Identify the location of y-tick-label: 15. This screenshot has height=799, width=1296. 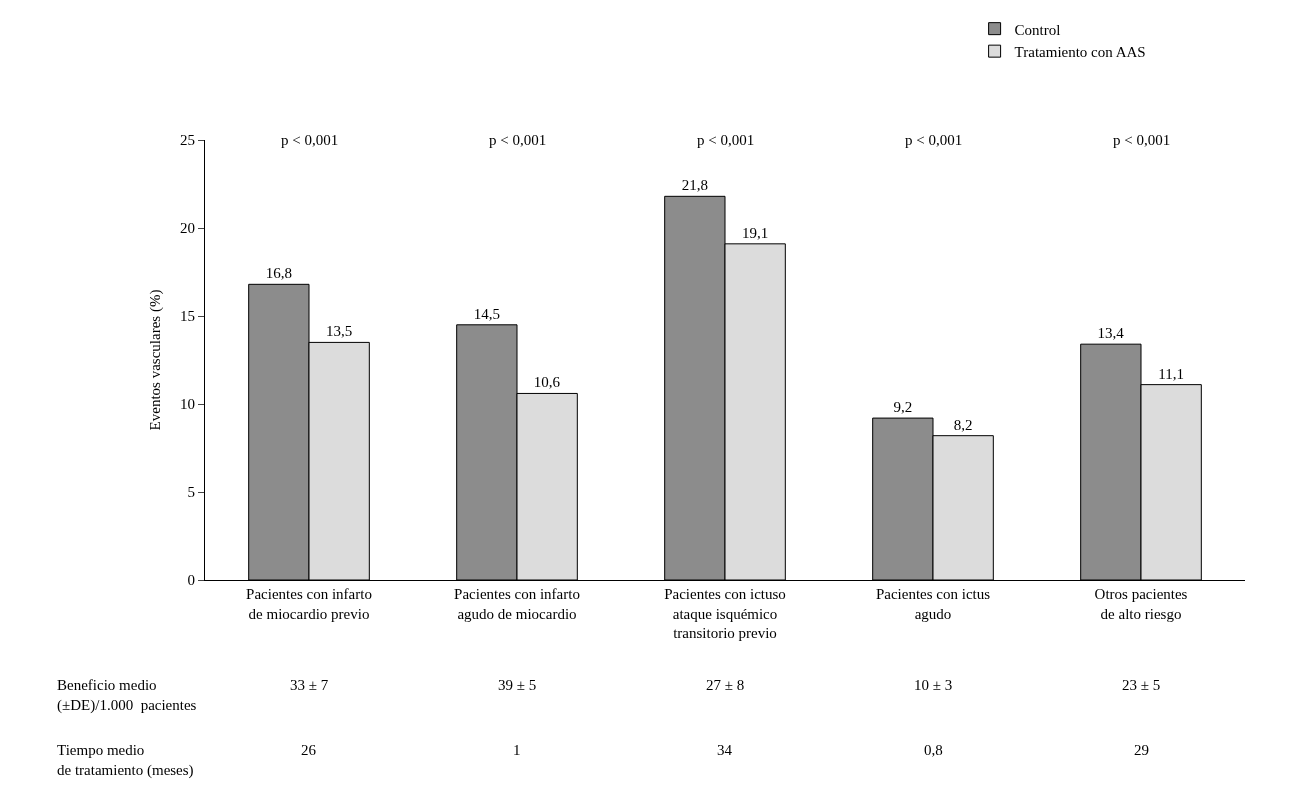
(187, 316).